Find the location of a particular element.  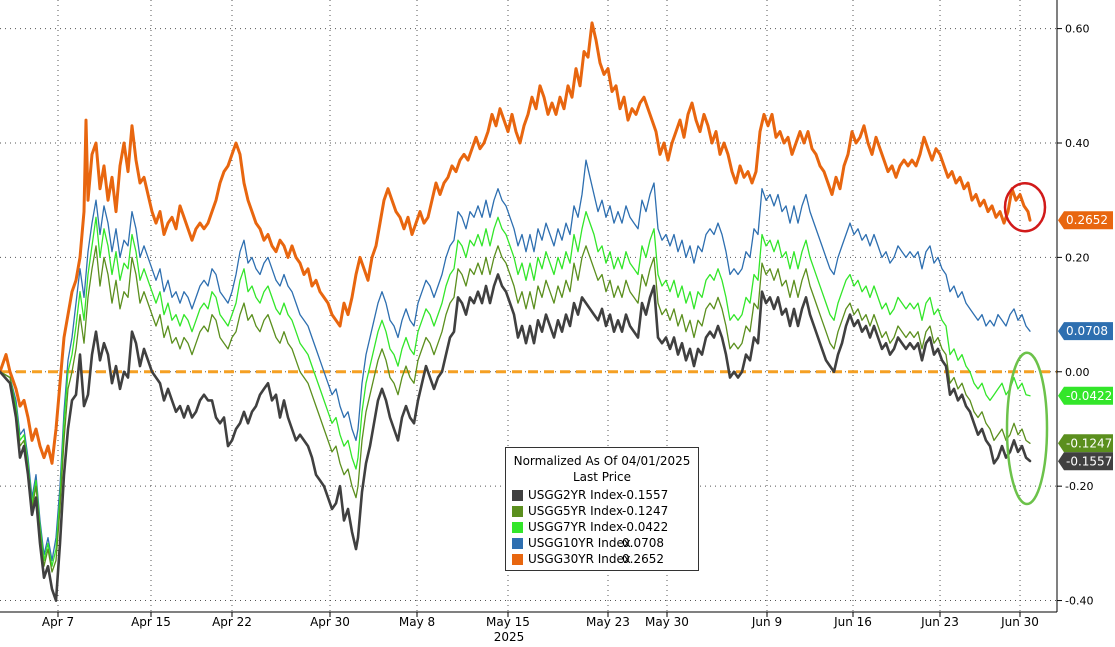

legend-item-label: USGG30YR Index is located at coordinates (579, 559).